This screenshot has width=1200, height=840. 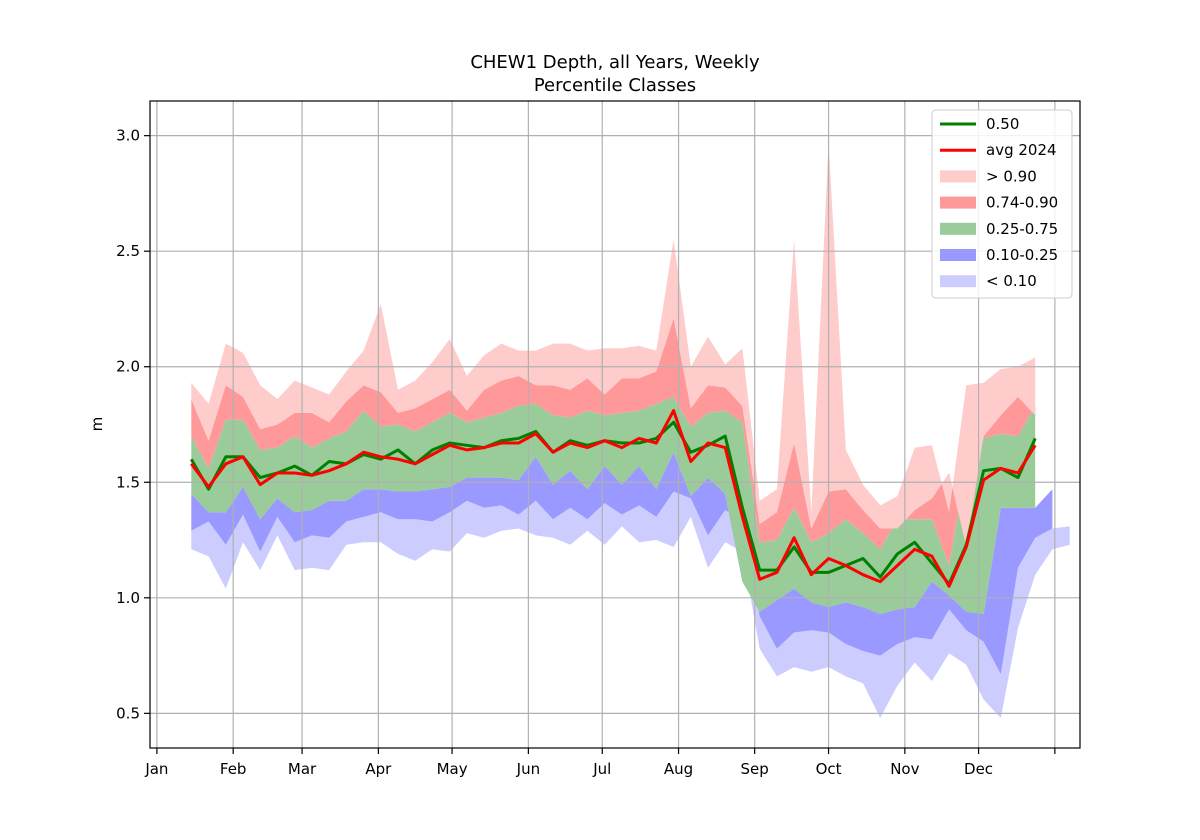 What do you see at coordinates (978, 769) in the screenshot?
I see `x-tick-label: Dec` at bounding box center [978, 769].